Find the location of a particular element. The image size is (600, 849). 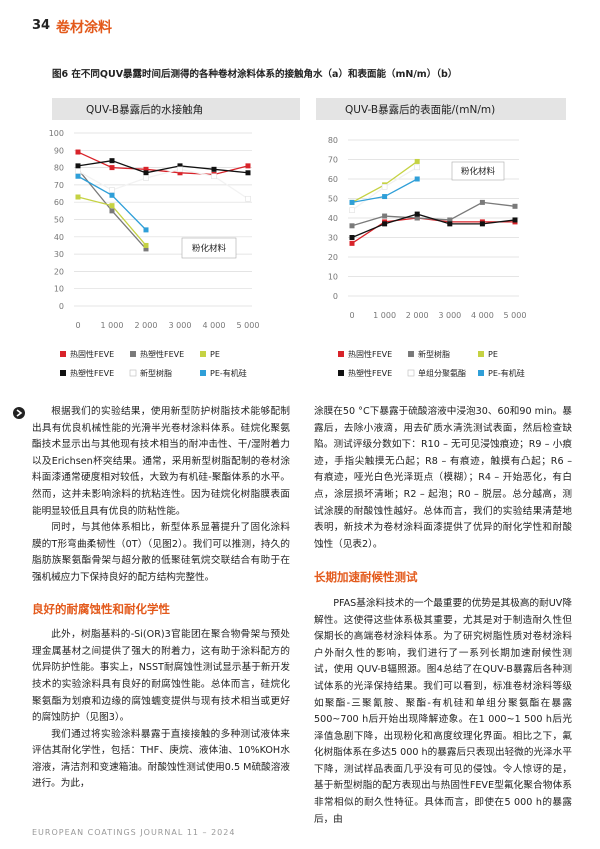

page-number: 34 is located at coordinates (41, 25).